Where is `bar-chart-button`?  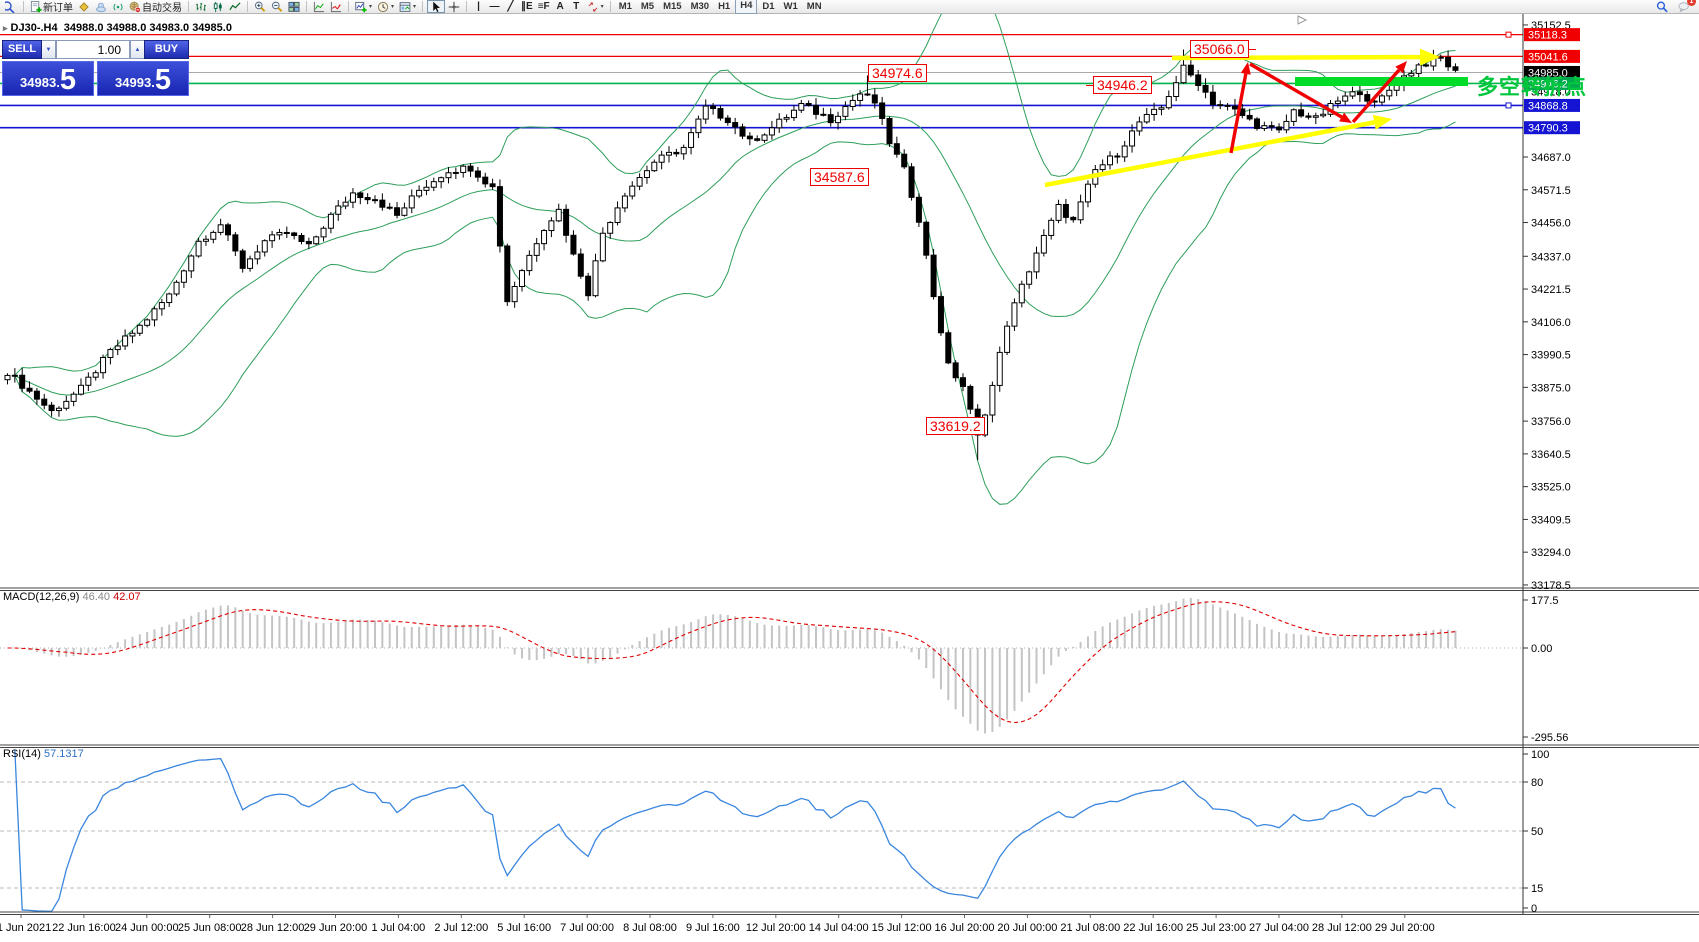 bar-chart-button is located at coordinates (201, 6).